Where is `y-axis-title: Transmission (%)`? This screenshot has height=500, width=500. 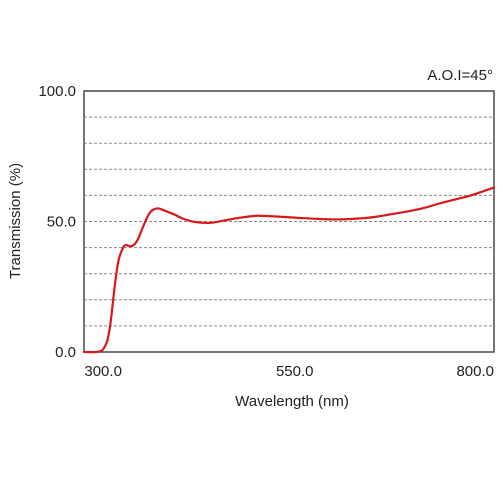
y-axis-title: Transmission (%) is located at coordinates (15, 221).